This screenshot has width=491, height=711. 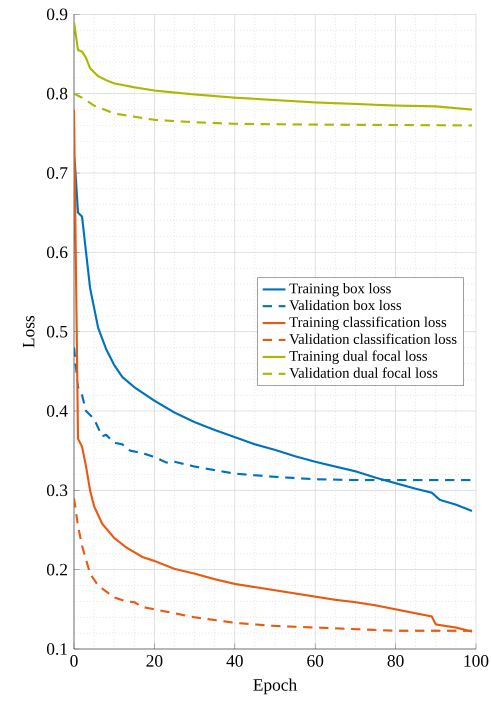 I want to click on y-tick-label: 0.4, so click(x=57, y=411).